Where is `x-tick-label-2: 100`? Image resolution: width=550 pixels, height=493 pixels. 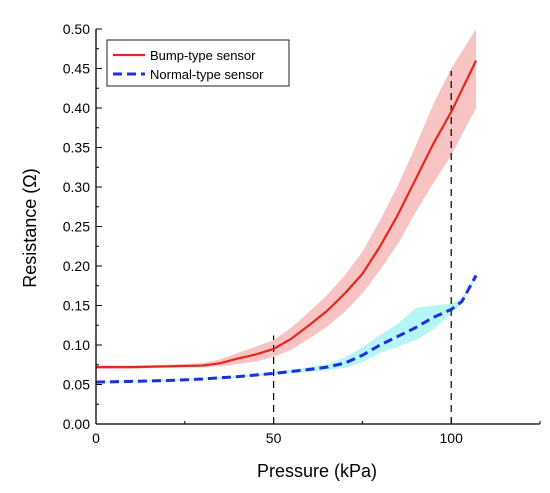 x-tick-label-2: 100 is located at coordinates (452, 438).